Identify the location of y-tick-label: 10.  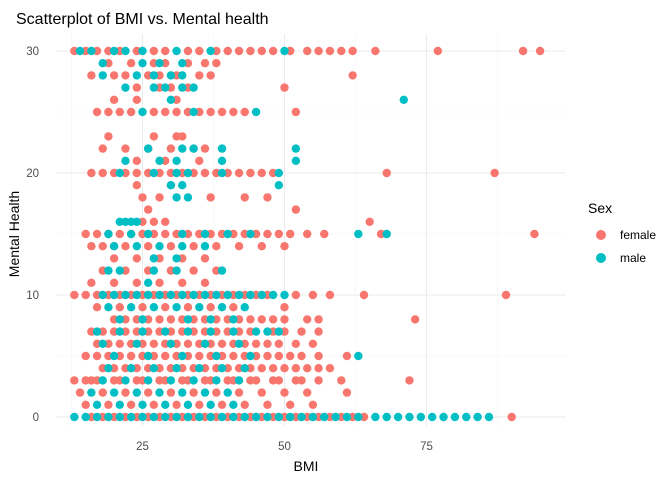
(32, 296).